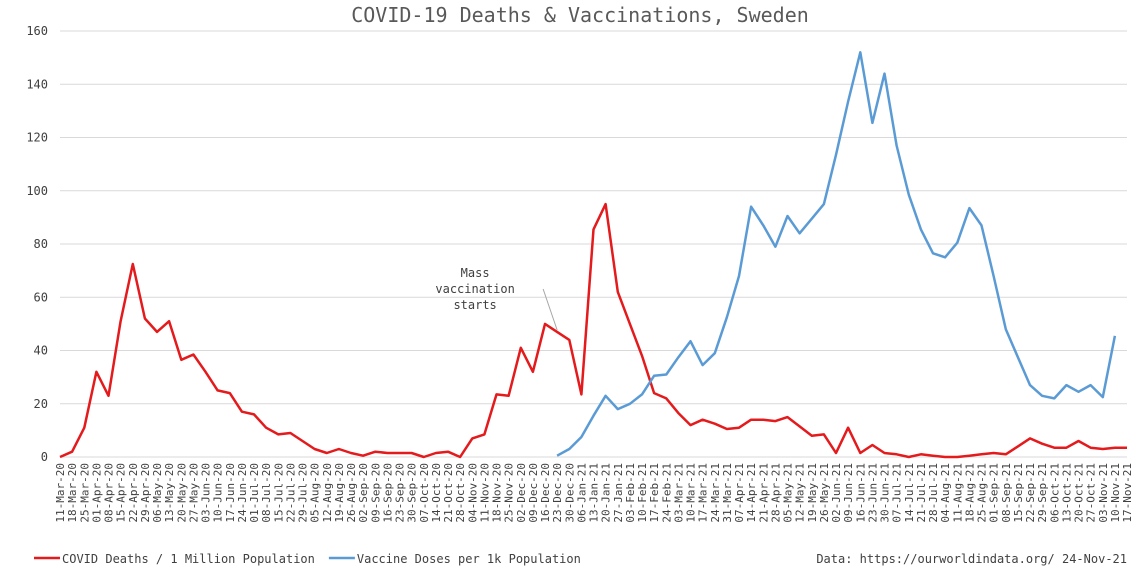 The height and width of the screenshot is (584, 1142). I want to click on x-tick-label: 04-Nov-20, so click(472, 493).